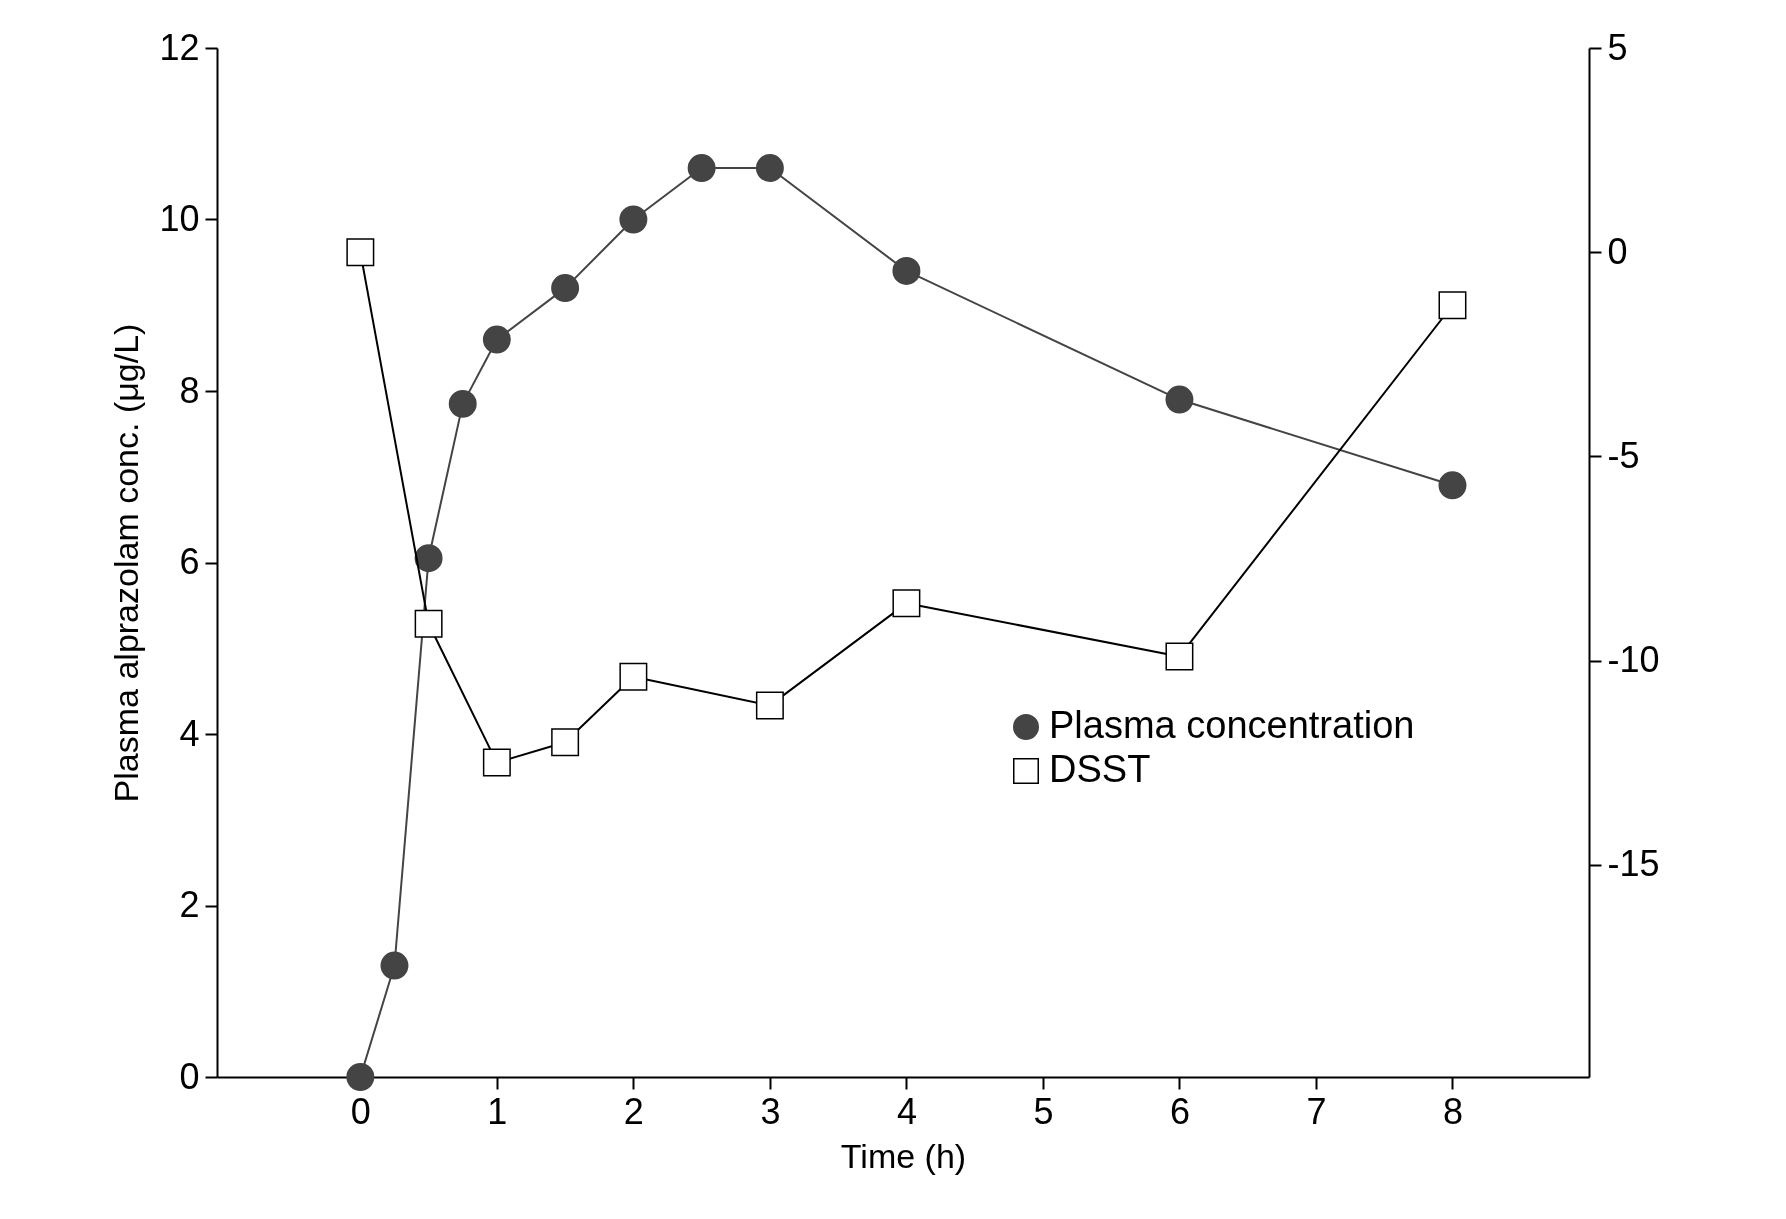  Describe the element at coordinates (903, 1155) in the screenshot. I see `x-axis-title: Time (h)` at that location.